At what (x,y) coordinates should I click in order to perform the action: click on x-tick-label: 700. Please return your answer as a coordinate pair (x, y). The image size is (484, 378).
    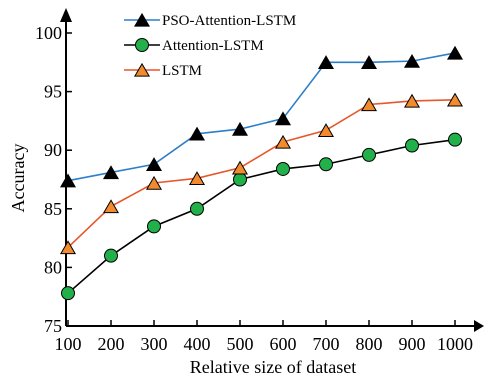
    Looking at the image, I should click on (326, 344).